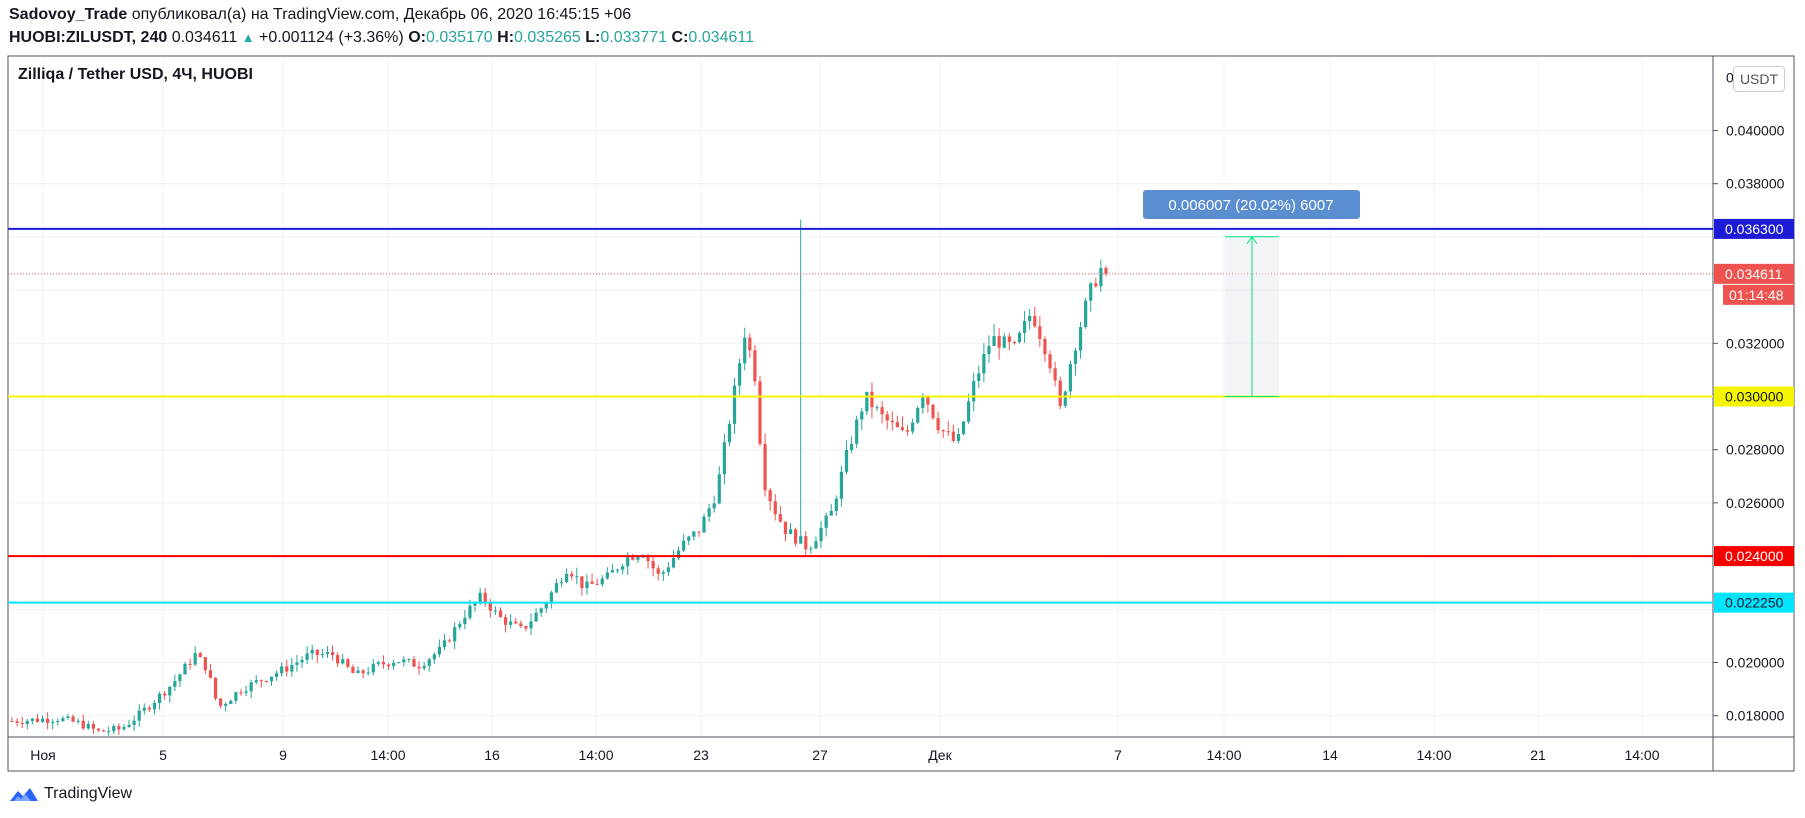 Image resolution: width=1805 pixels, height=818 pixels. What do you see at coordinates (547, 37) in the screenshot?
I see `high-value: 0.035265` at bounding box center [547, 37].